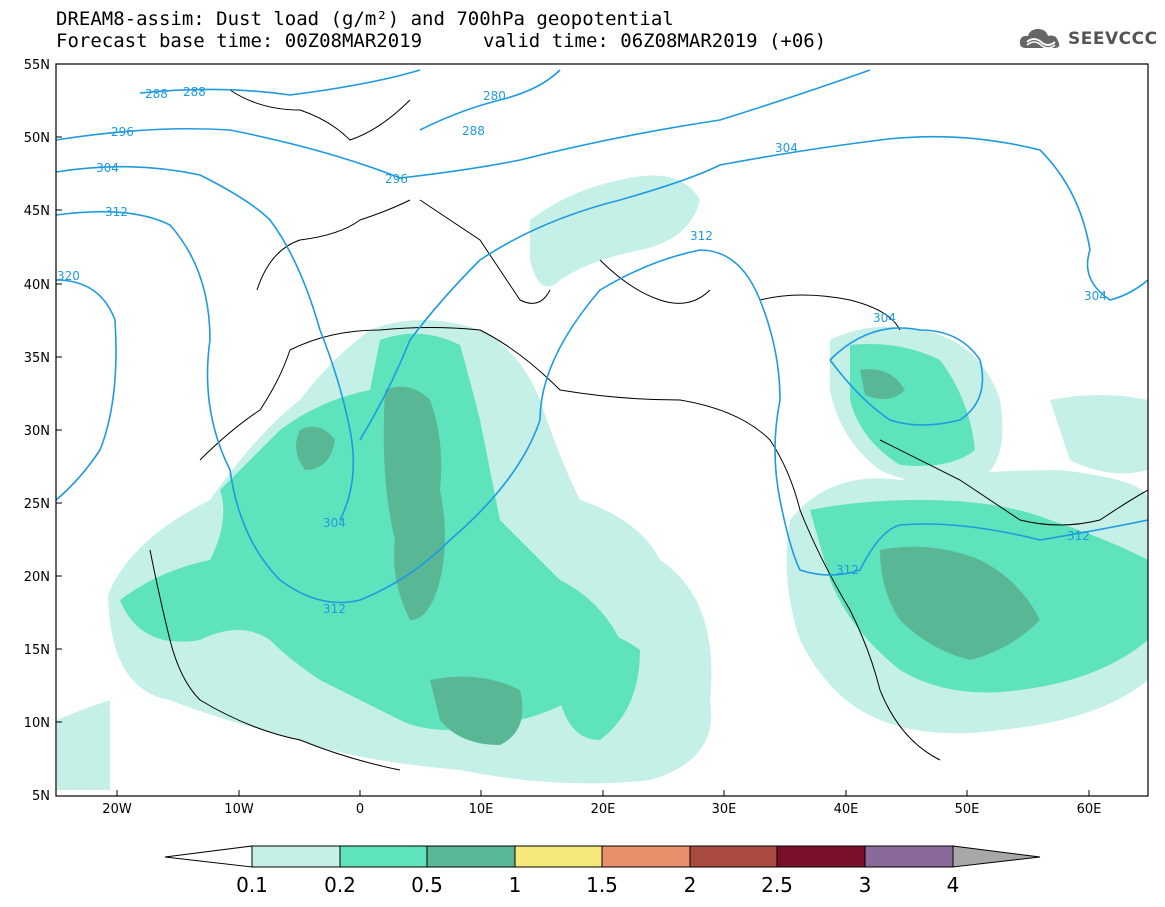  Describe the element at coordinates (117, 809) in the screenshot. I see `lon-label: 20W` at that location.